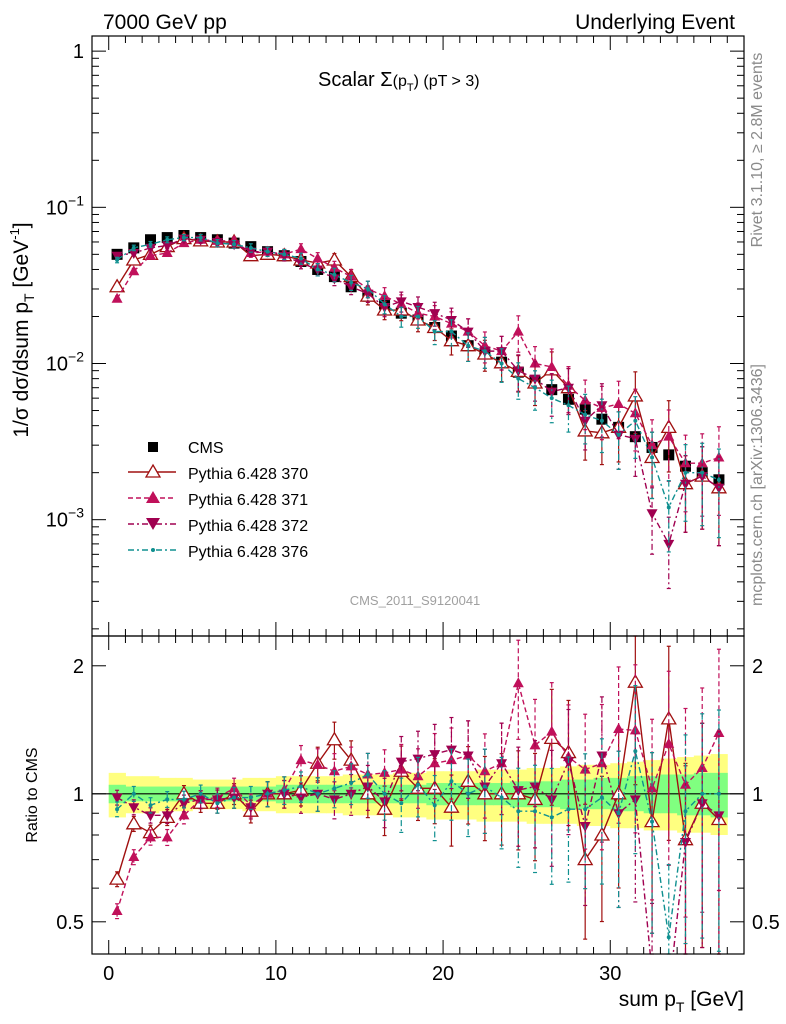 Image resolution: width=786 pixels, height=1024 pixels. Describe the element at coordinates (276, 974) in the screenshot. I see `x-tick-label: 10` at that location.